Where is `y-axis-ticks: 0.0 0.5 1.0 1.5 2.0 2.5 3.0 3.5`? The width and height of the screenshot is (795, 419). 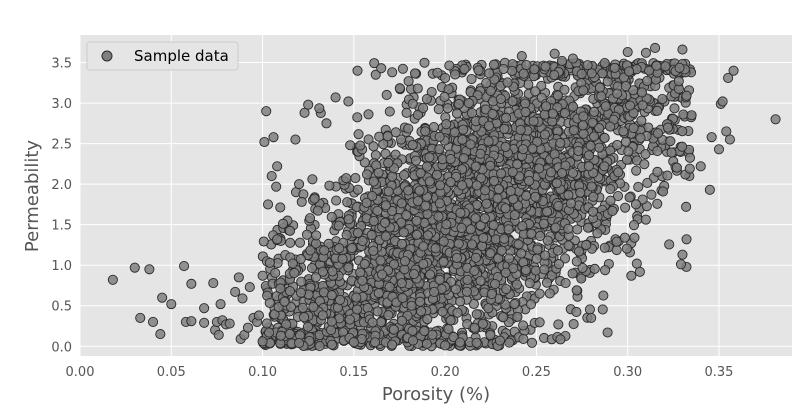 y-axis-ticks: 0.0 0.5 1.0 1.5 2.0 2.5 3.0 3.5 is located at coordinates (61, 206).